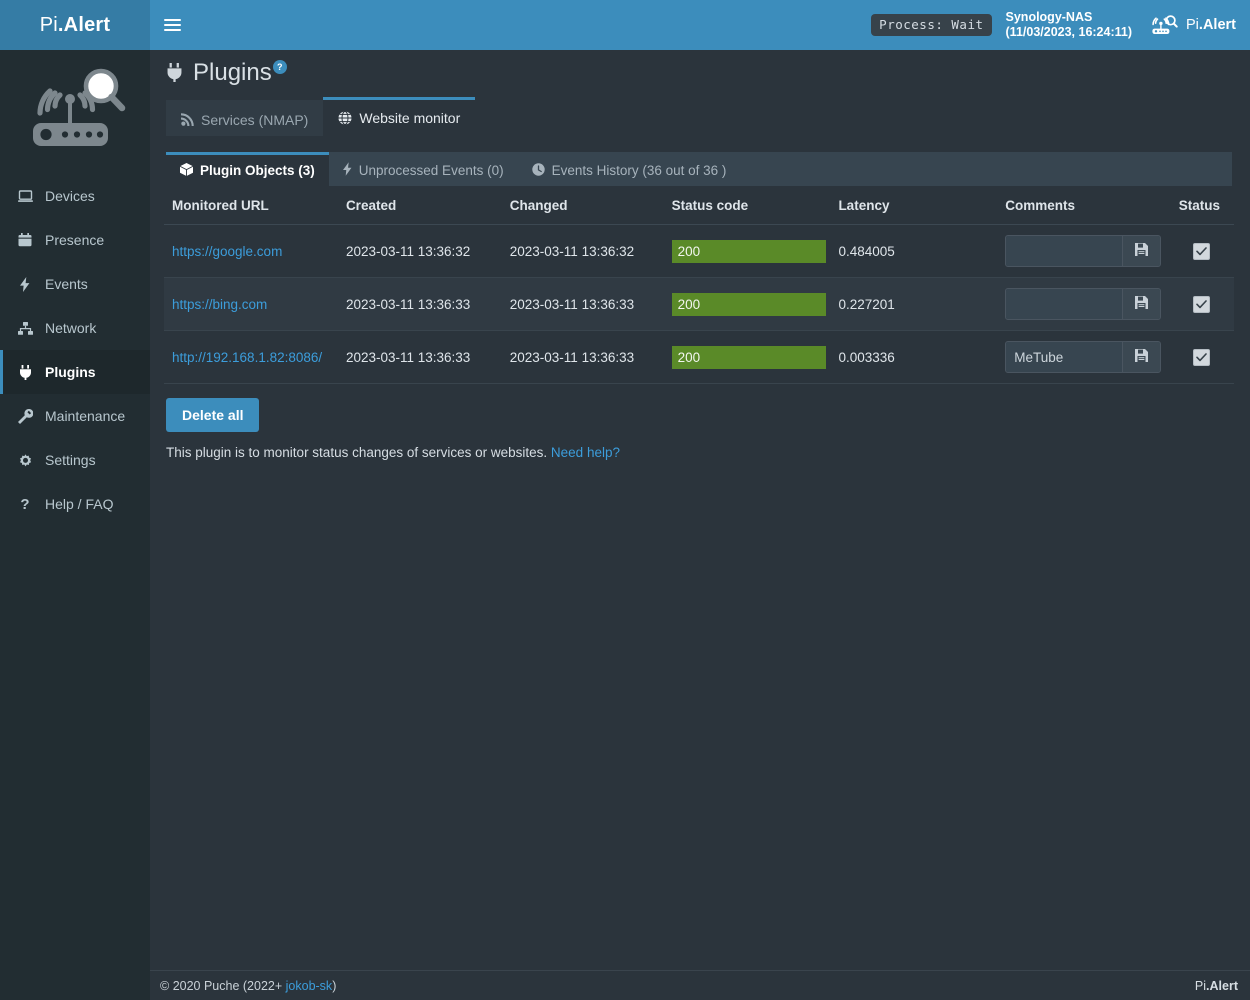  Describe the element at coordinates (251, 205) in the screenshot. I see `column-monitored-url: Monitored URL` at that location.